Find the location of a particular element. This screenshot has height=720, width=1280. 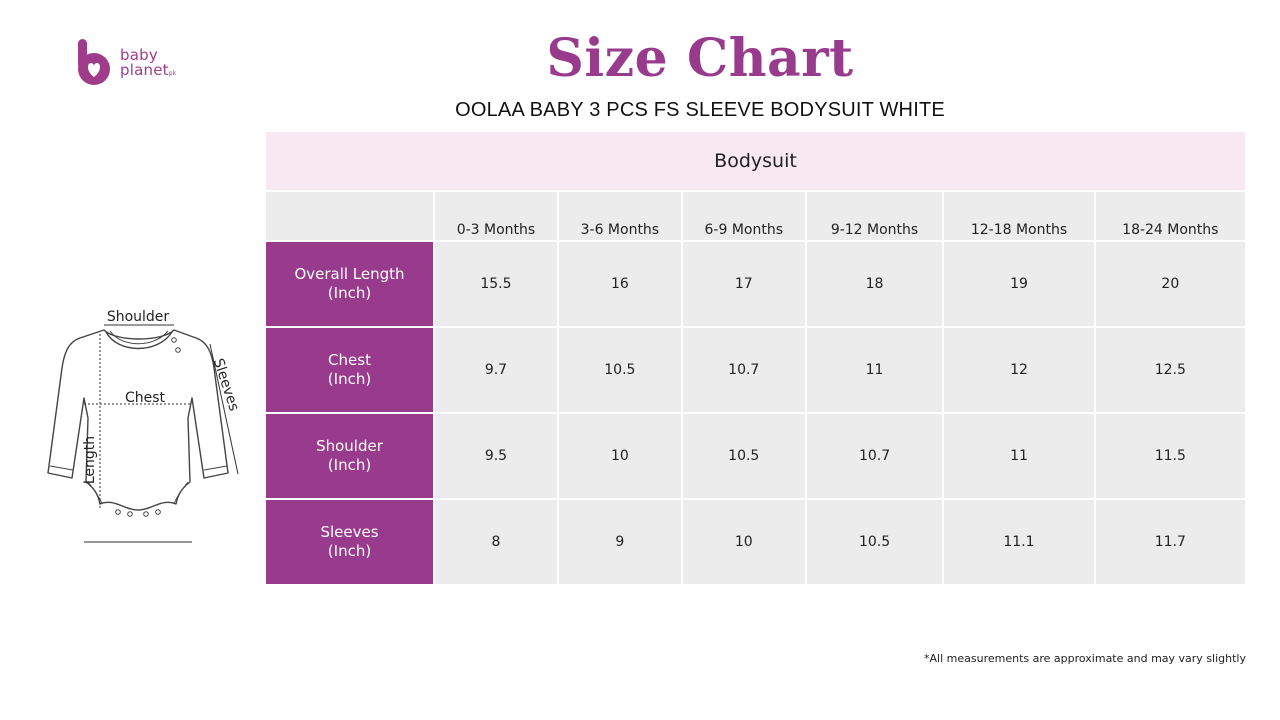

table-cell: 9.7 is located at coordinates (496, 370).